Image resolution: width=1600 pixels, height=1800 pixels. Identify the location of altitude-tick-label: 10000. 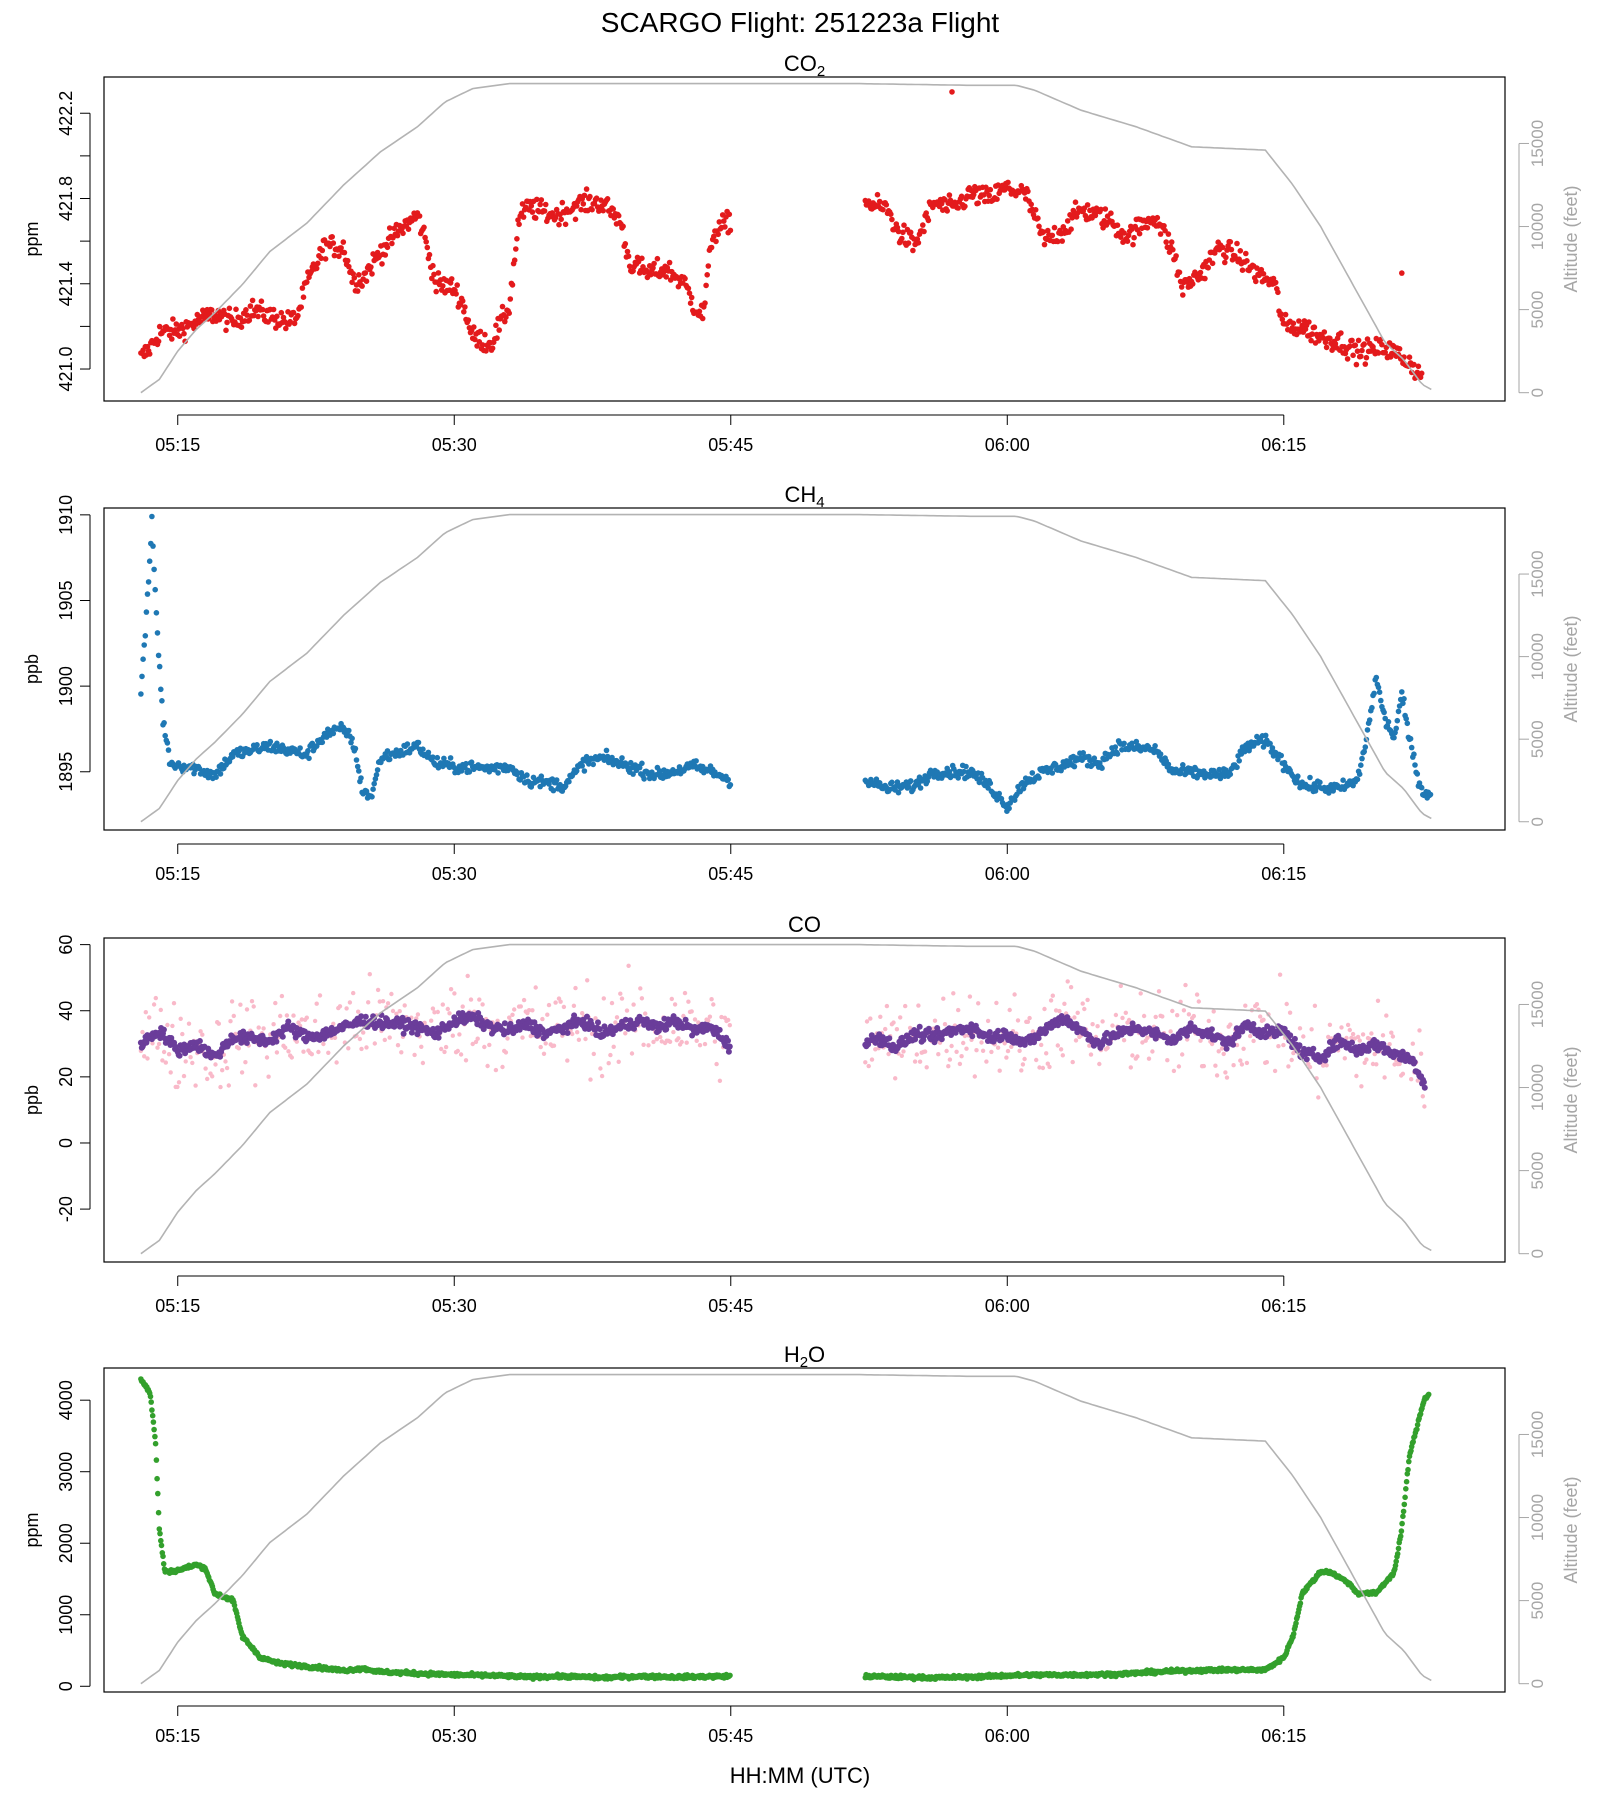
(1537, 226).